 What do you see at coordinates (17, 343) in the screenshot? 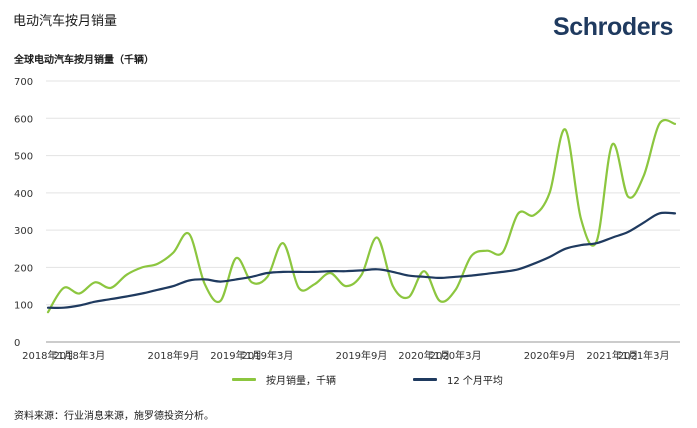
I see `y-tick-label: 0` at bounding box center [17, 343].